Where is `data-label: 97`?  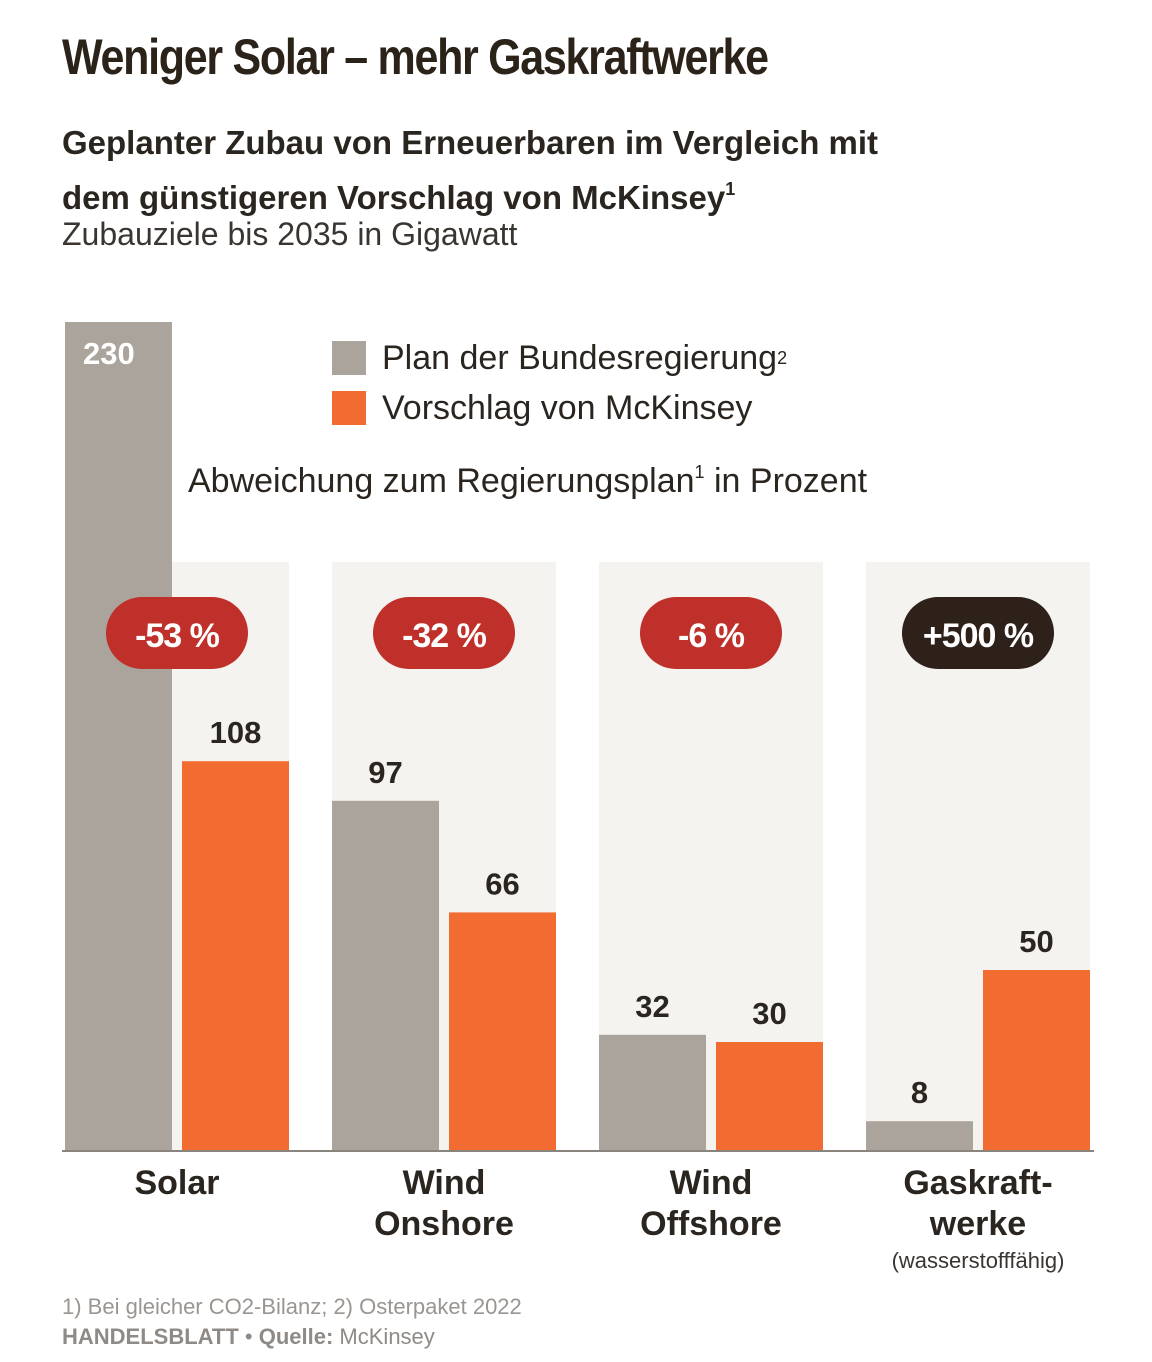 data-label: 97 is located at coordinates (385, 772).